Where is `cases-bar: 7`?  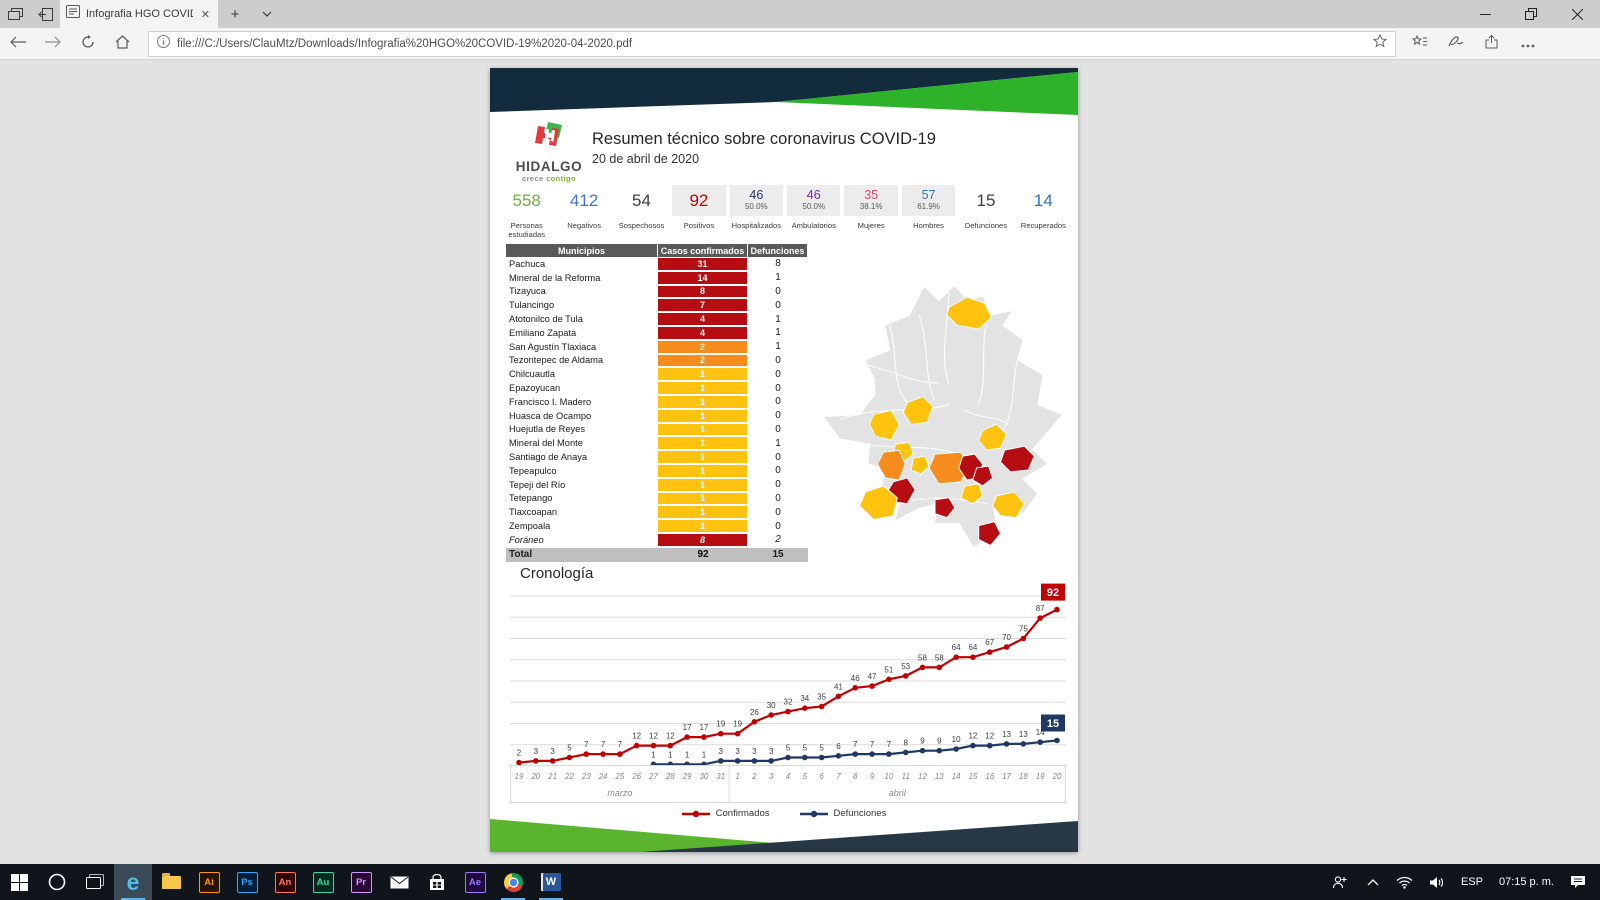
cases-bar: 7 is located at coordinates (702, 305).